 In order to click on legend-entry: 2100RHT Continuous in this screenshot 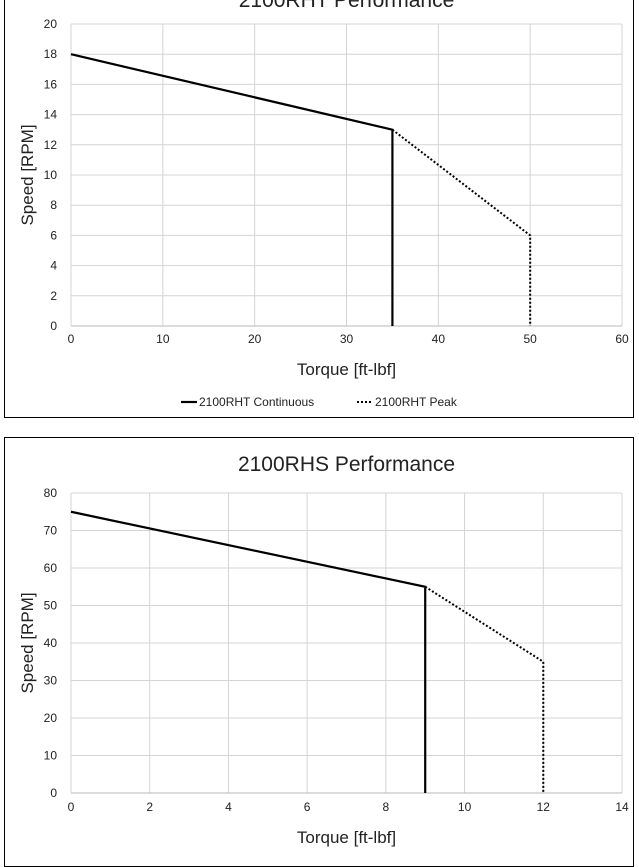, I will do `click(256, 402)`.